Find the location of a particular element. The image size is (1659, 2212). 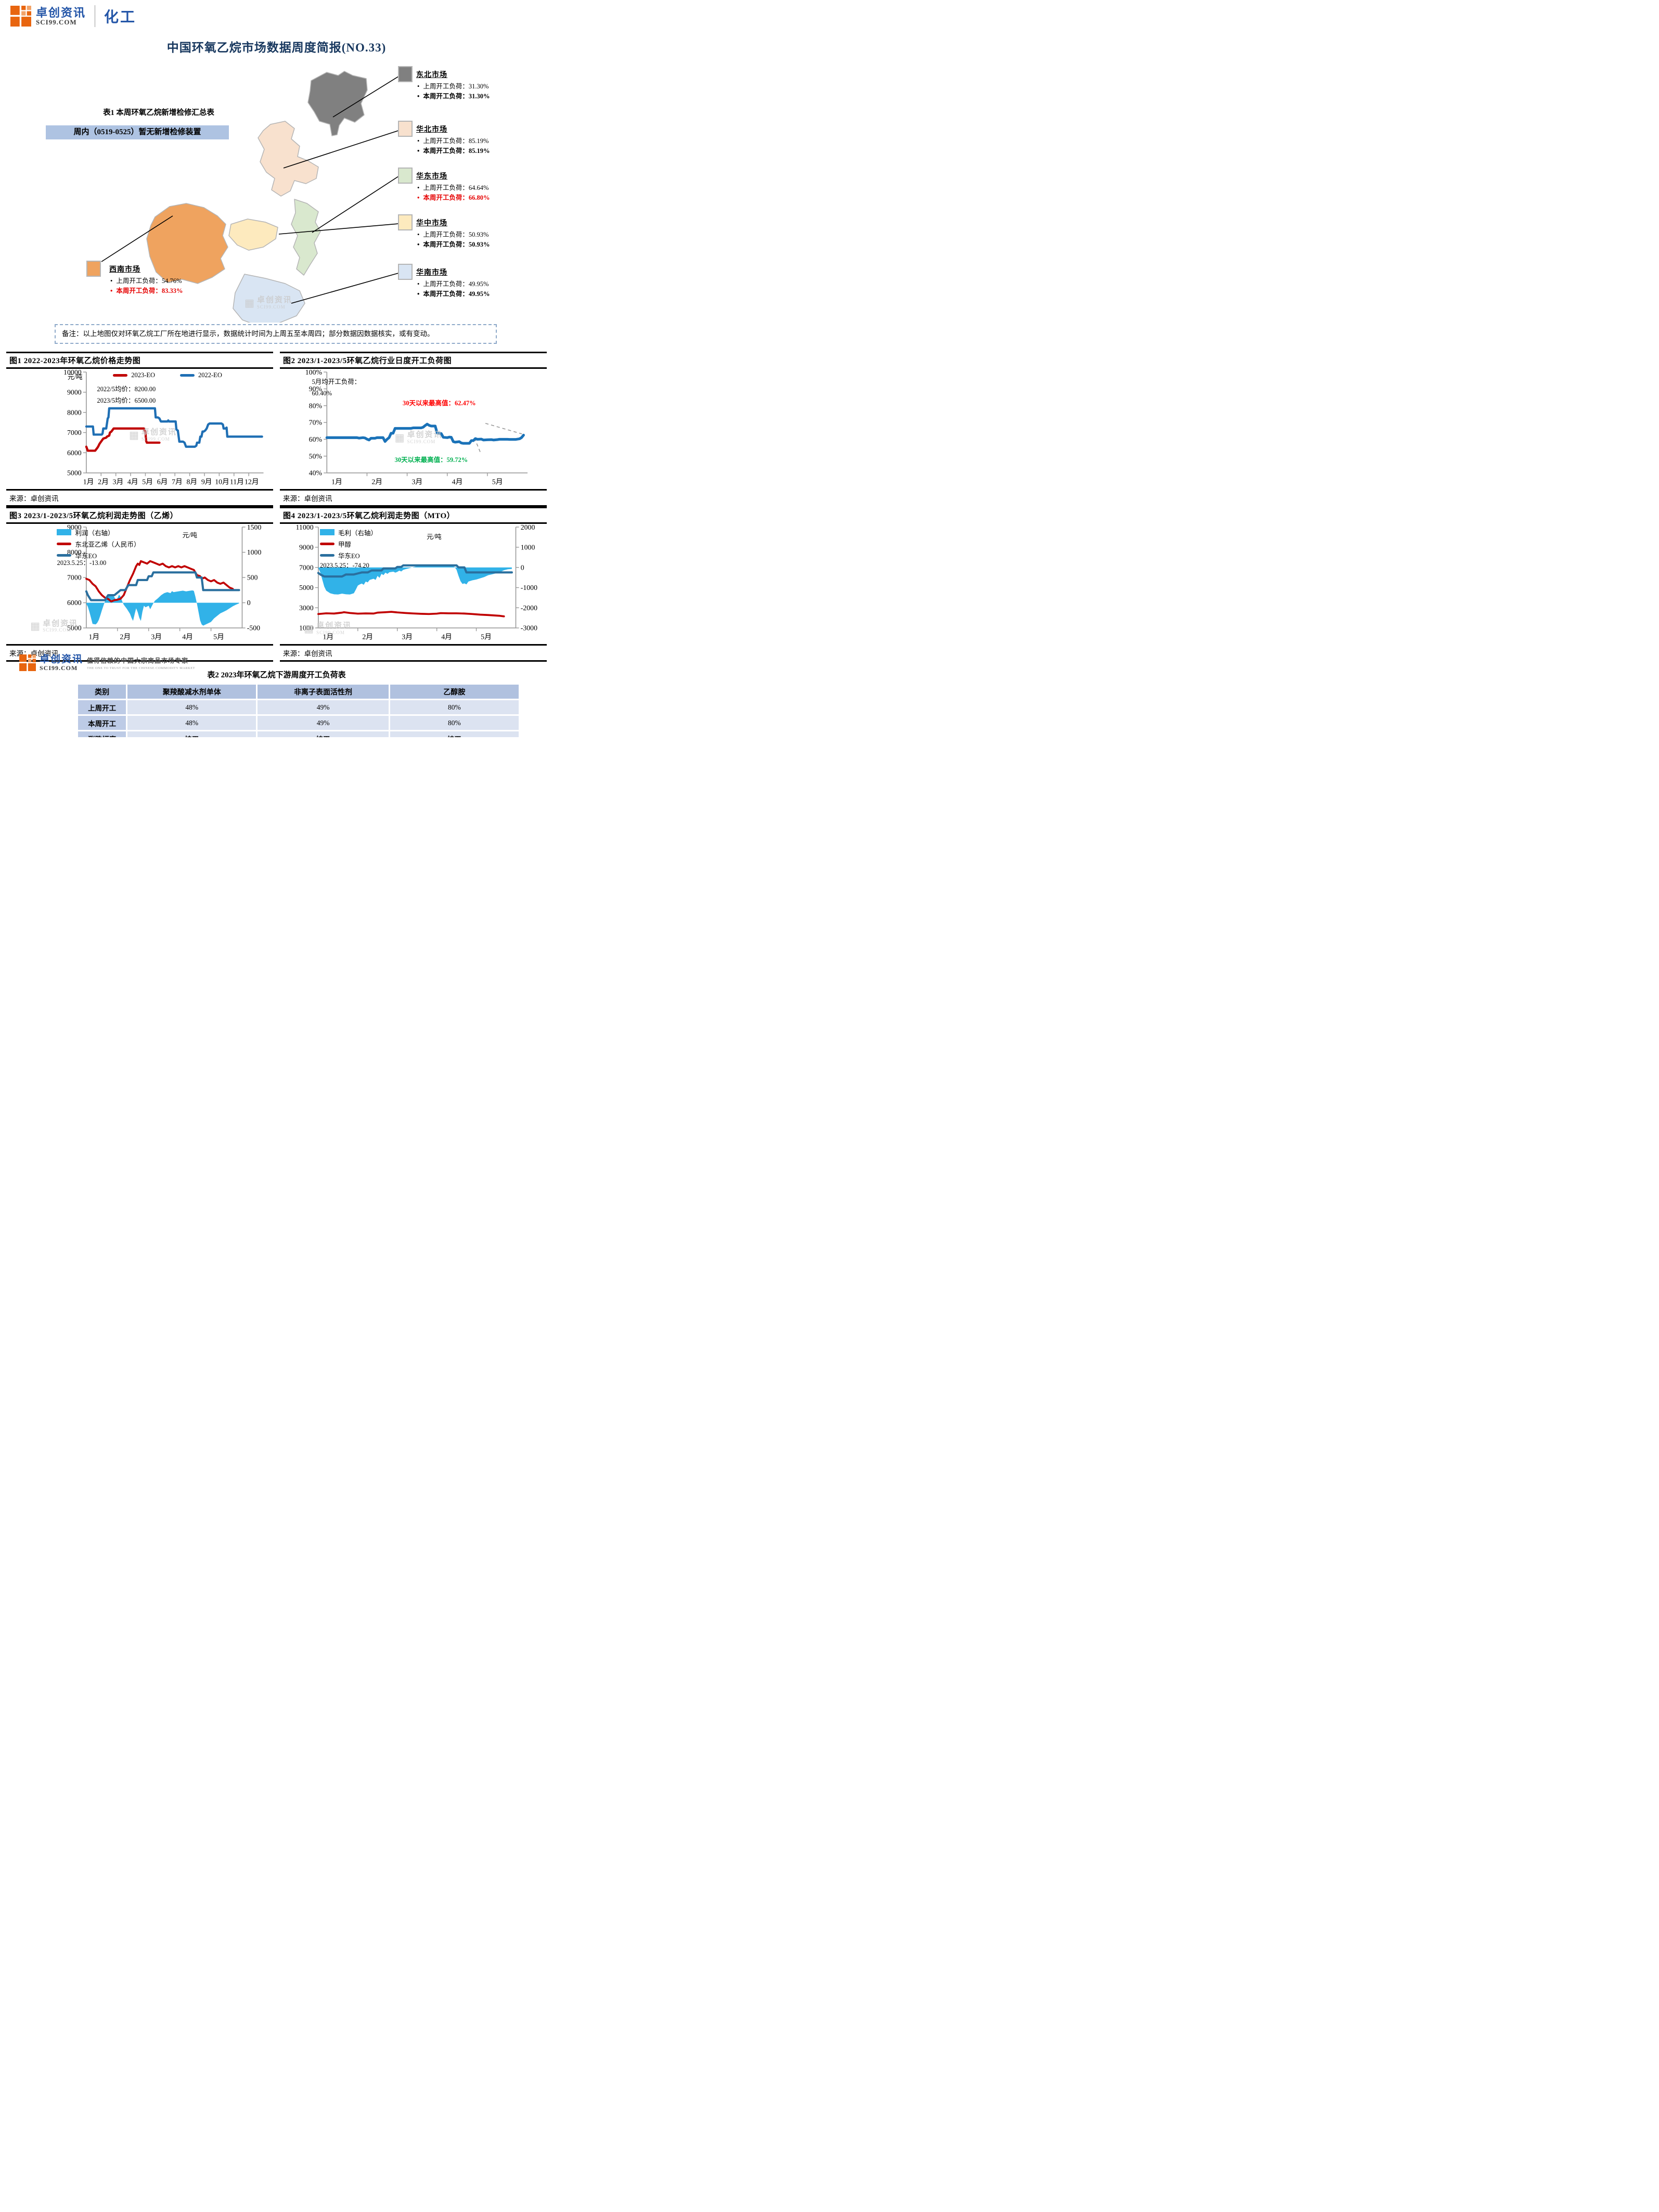

figure3-title: 图3 2023/1-2023/5环氧乙烷利润走势图（乙烯） is located at coordinates (93, 515).